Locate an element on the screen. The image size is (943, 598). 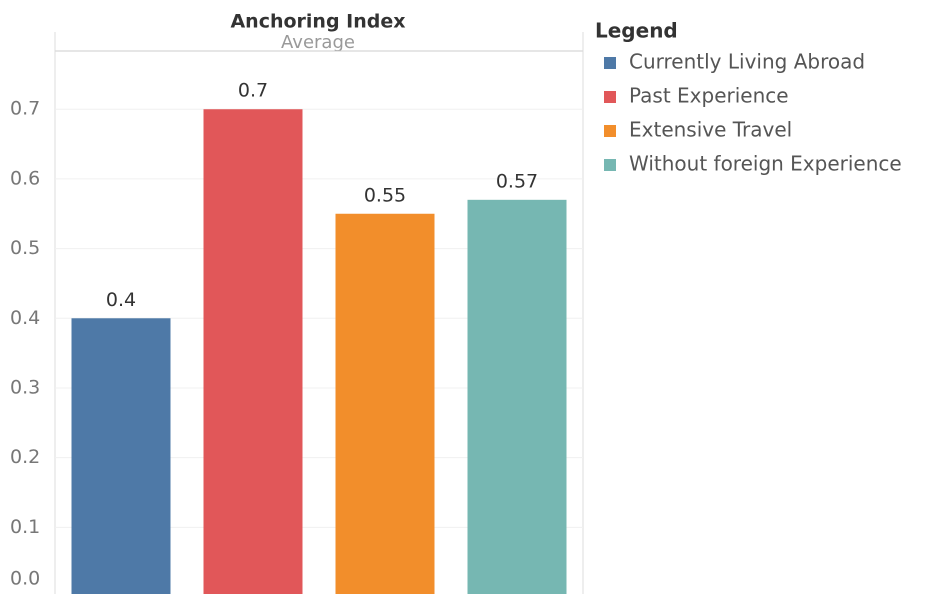
data-label: 0.4 is located at coordinates (121, 300).